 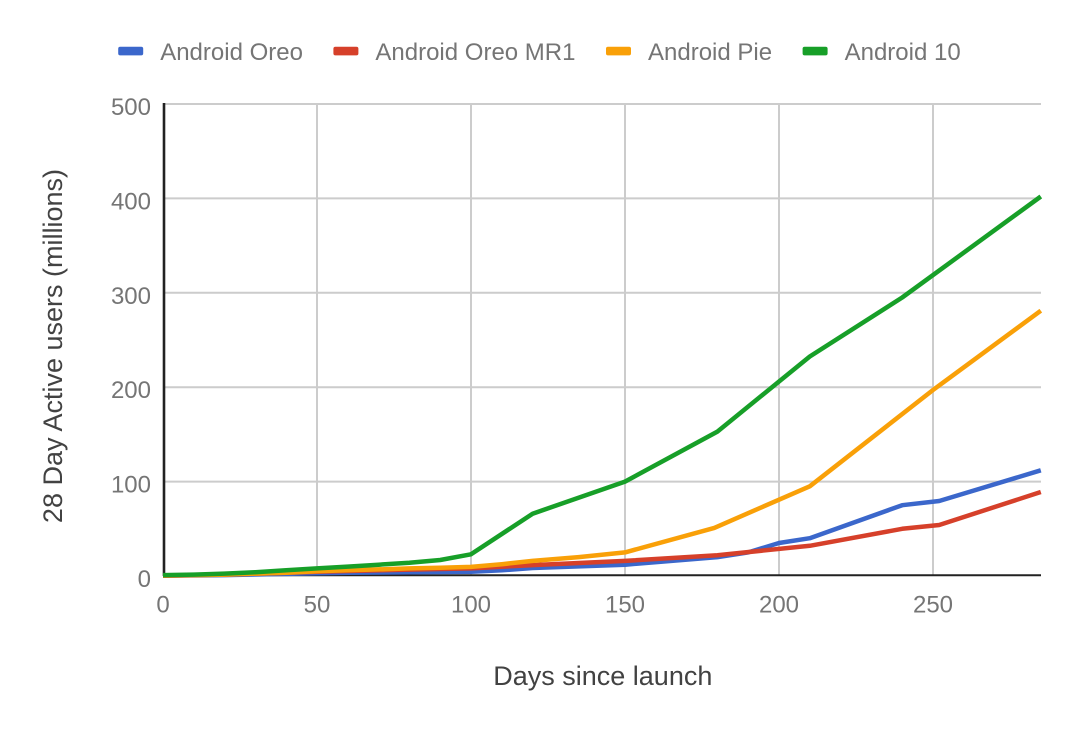 What do you see at coordinates (131, 107) in the screenshot?
I see `svg-text: 500` at bounding box center [131, 107].